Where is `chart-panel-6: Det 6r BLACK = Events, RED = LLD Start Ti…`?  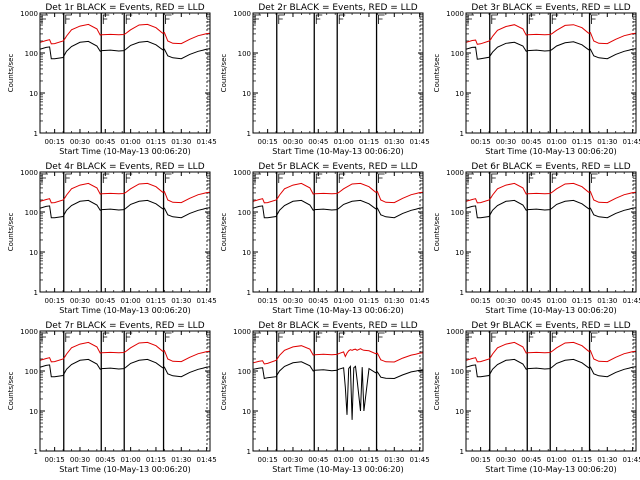
chart-panel-6: Det 6r BLACK = Events, RED = LLD Start Ti… is located at coordinates (536, 238).